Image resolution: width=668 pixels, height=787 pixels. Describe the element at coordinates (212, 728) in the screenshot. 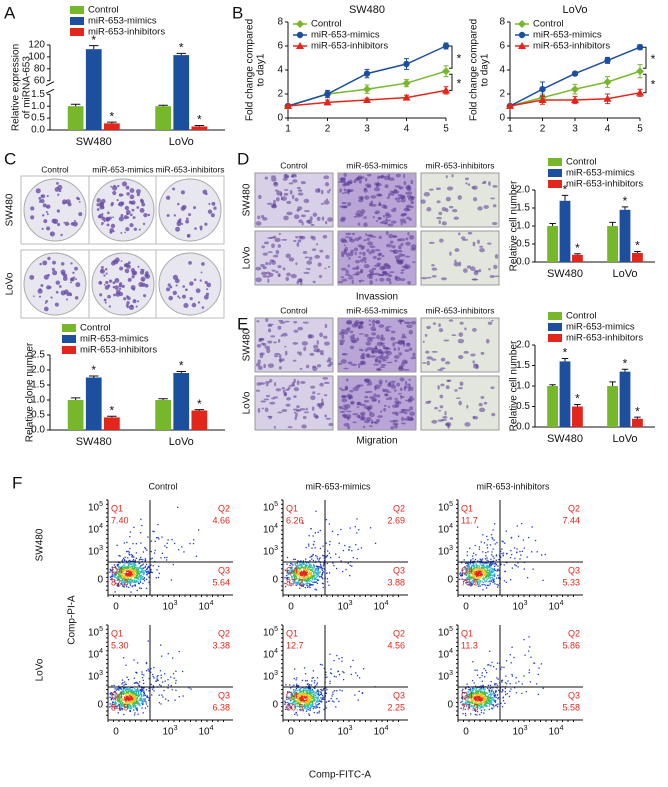

I see `tick-exponent: 4` at that location.